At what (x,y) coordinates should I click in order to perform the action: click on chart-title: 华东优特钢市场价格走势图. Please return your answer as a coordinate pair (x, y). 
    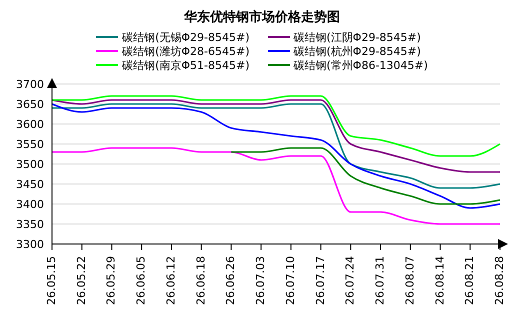
    Looking at the image, I should click on (261, 17).